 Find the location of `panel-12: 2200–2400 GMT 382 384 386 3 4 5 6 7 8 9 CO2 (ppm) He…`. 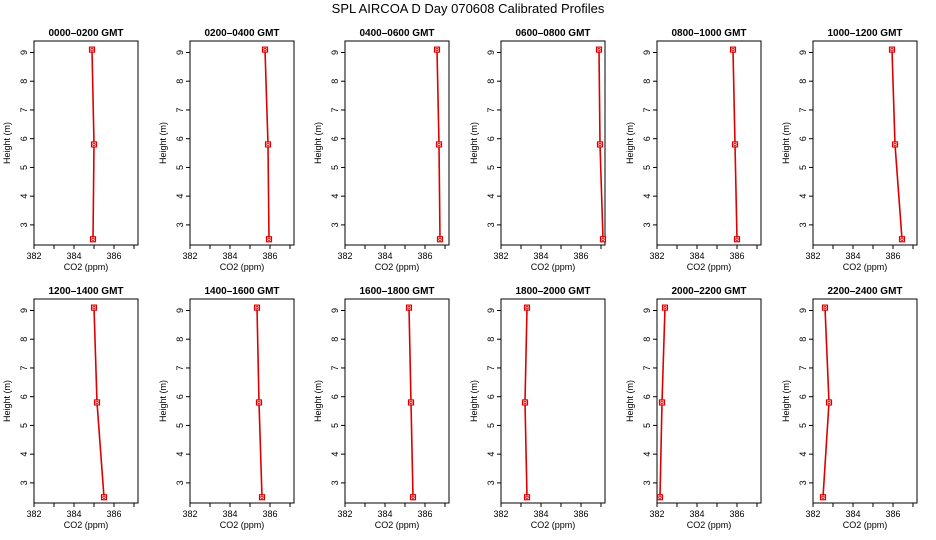

panel-12: 2200–2400 GMT 382 384 386 3 4 5 6 7 8 9 CO2 (ppm) He… is located at coordinates (849, 408).